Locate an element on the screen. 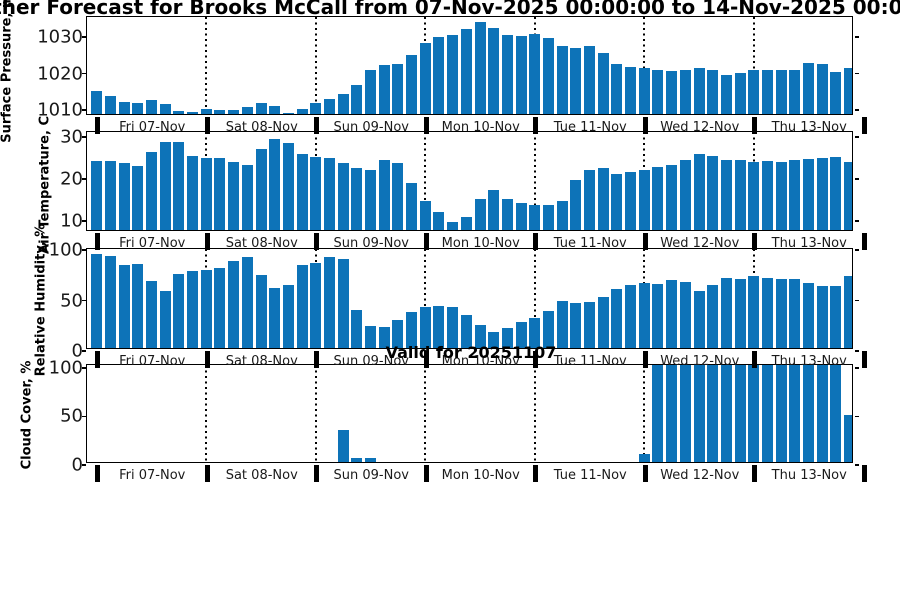 Image resolution: width=900 pixels, height=600 pixels. temperature-plot is located at coordinates (470, 181).